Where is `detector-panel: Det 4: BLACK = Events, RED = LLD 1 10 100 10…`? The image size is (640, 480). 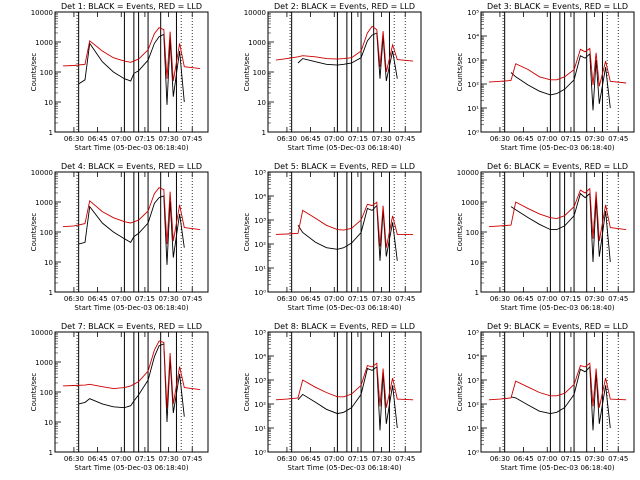
detector-panel: Det 4: BLACK = Events, RED = LLD 1 10 100 10… is located at coordinates (119, 237).